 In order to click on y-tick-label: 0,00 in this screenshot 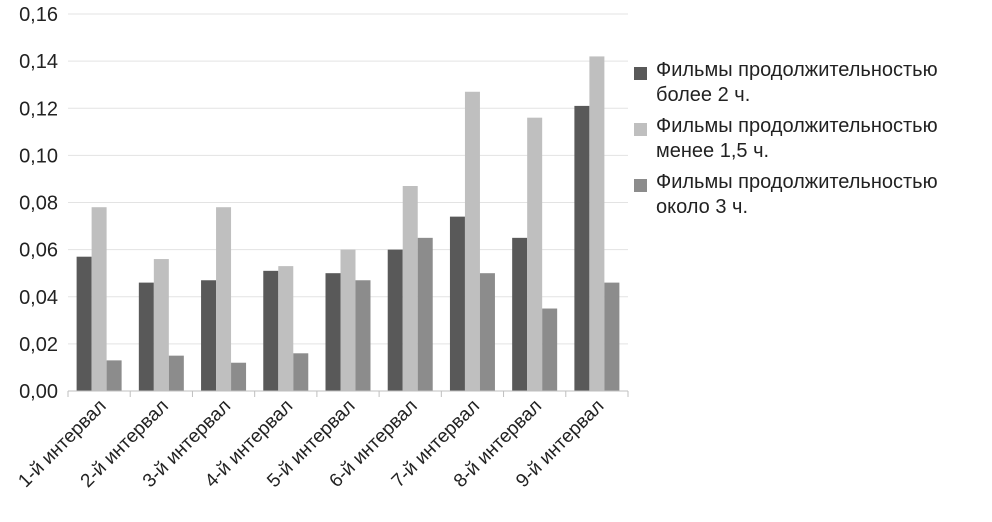, I will do `click(38, 392)`.